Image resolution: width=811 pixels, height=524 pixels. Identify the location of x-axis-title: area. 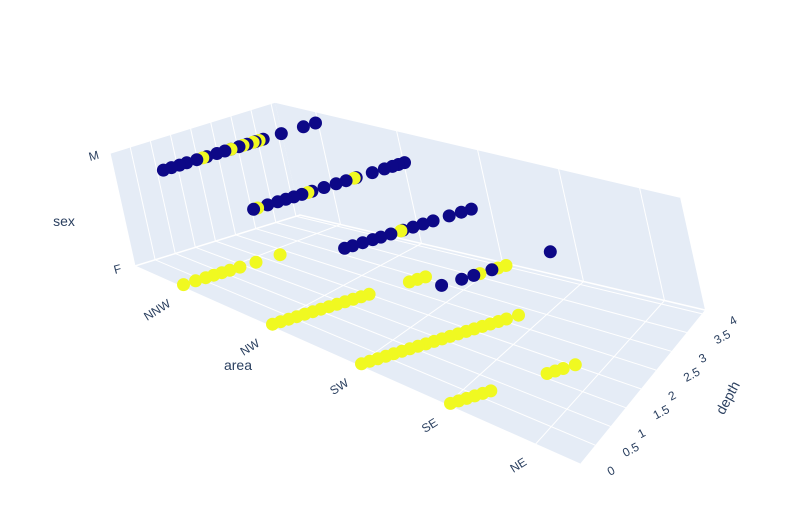
(238, 365).